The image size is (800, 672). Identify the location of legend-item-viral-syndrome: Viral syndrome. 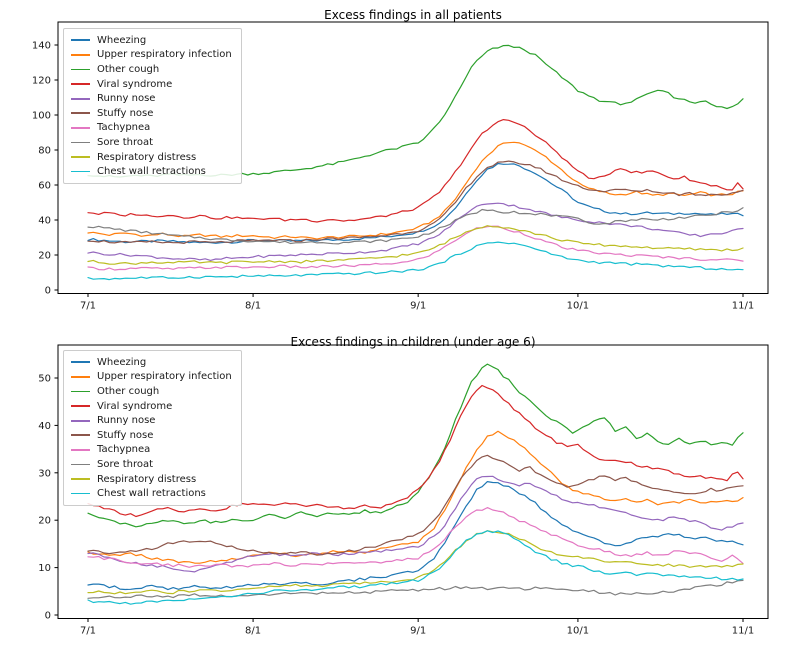
(151, 84).